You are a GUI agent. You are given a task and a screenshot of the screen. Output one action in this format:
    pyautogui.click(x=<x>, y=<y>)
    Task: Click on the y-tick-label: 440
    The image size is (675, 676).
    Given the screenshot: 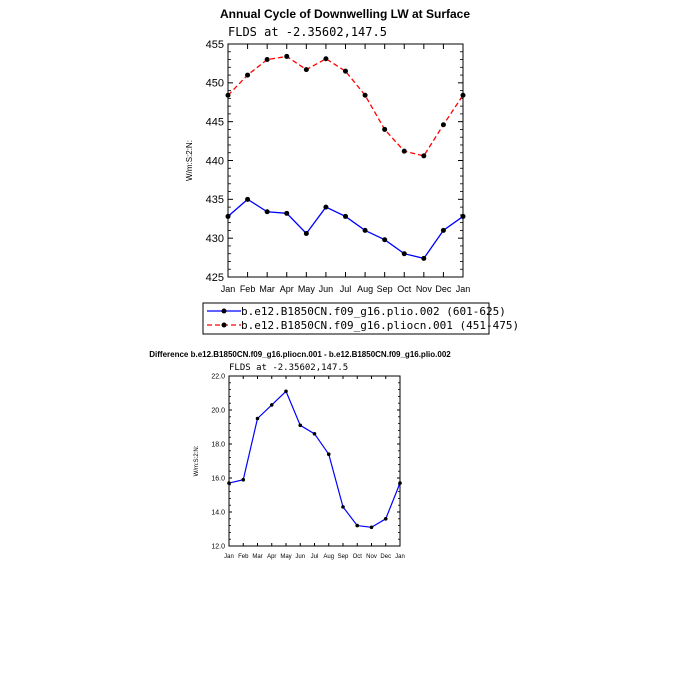 What is the action you would take?
    pyautogui.click(x=215, y=161)
    